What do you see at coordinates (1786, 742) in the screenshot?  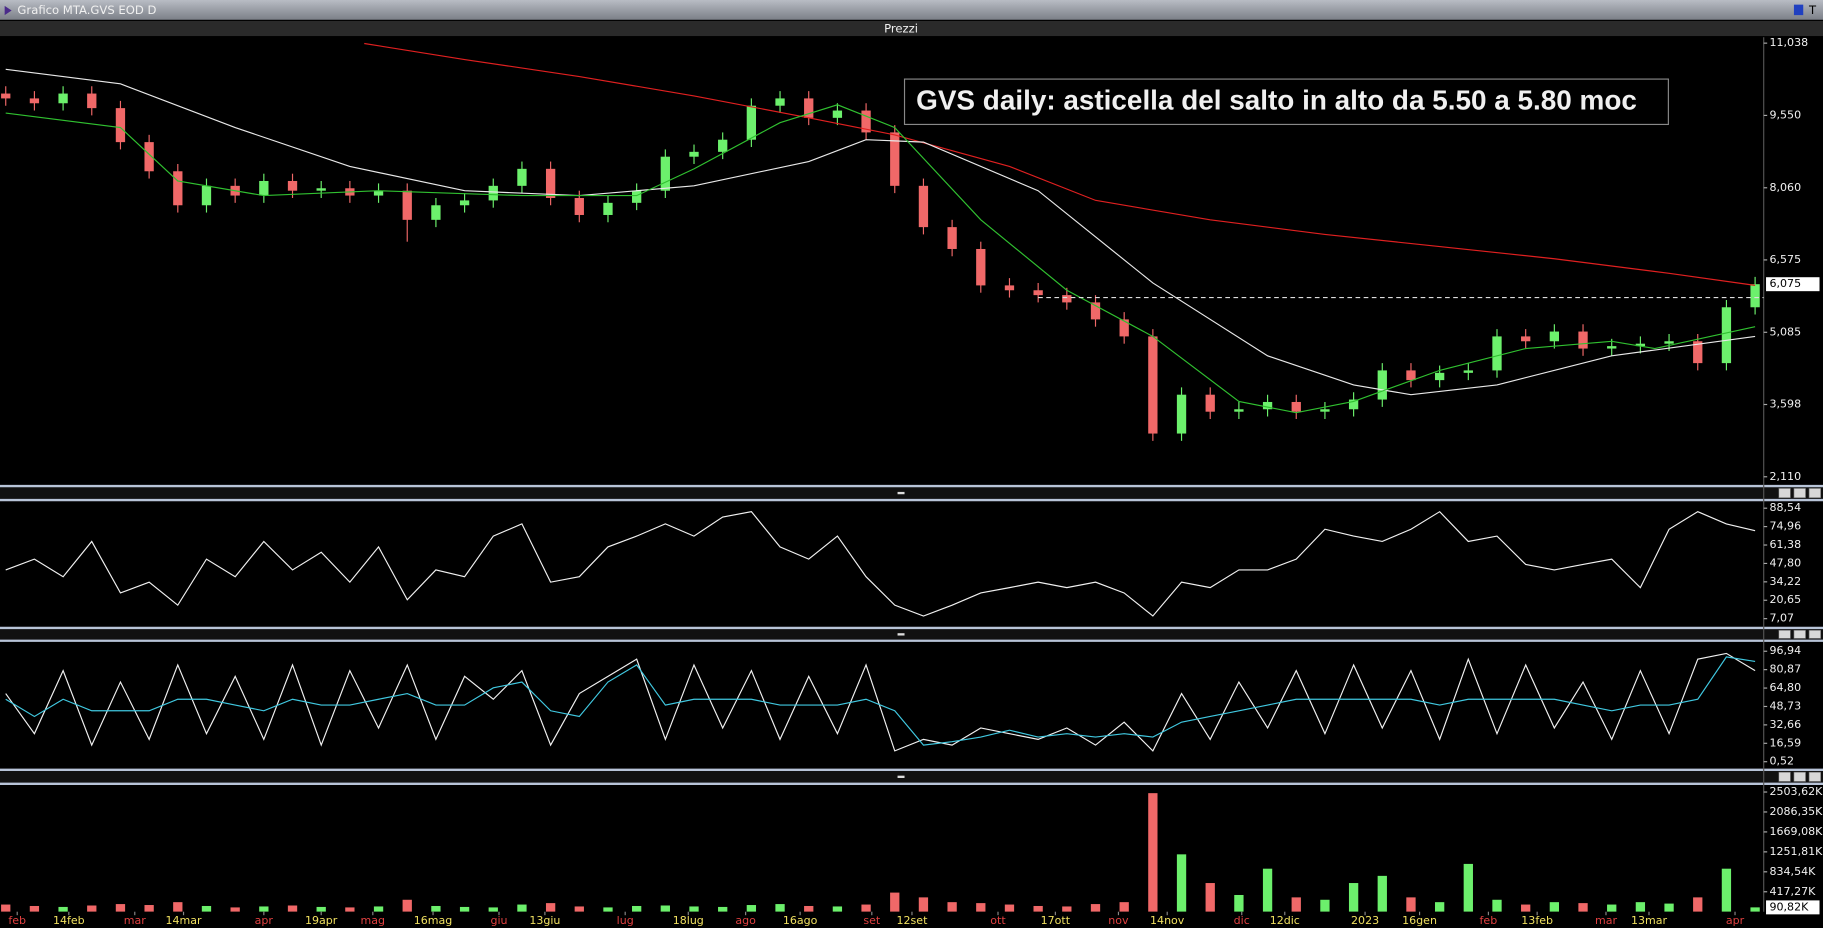 I see `y-tick-label: 16,59` at bounding box center [1786, 742].